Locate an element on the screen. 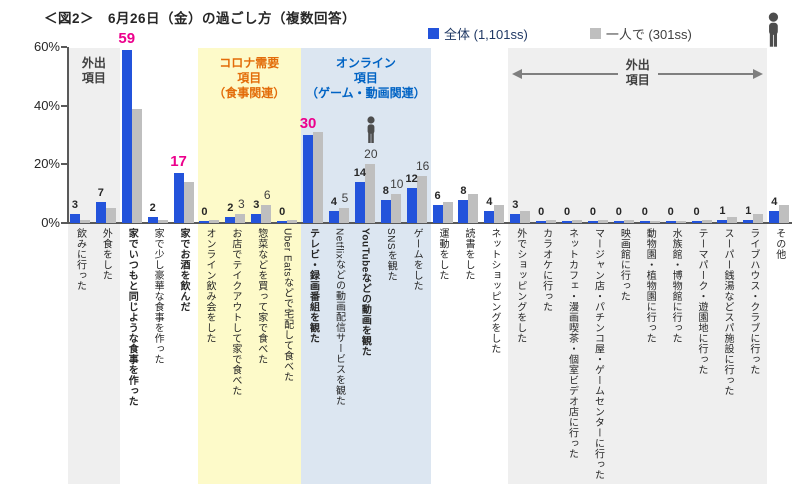 Image resolution: width=806 pixels, height=495 pixels. category-label: Netflixなどの動画配信サービスを観た is located at coordinates (339, 317).